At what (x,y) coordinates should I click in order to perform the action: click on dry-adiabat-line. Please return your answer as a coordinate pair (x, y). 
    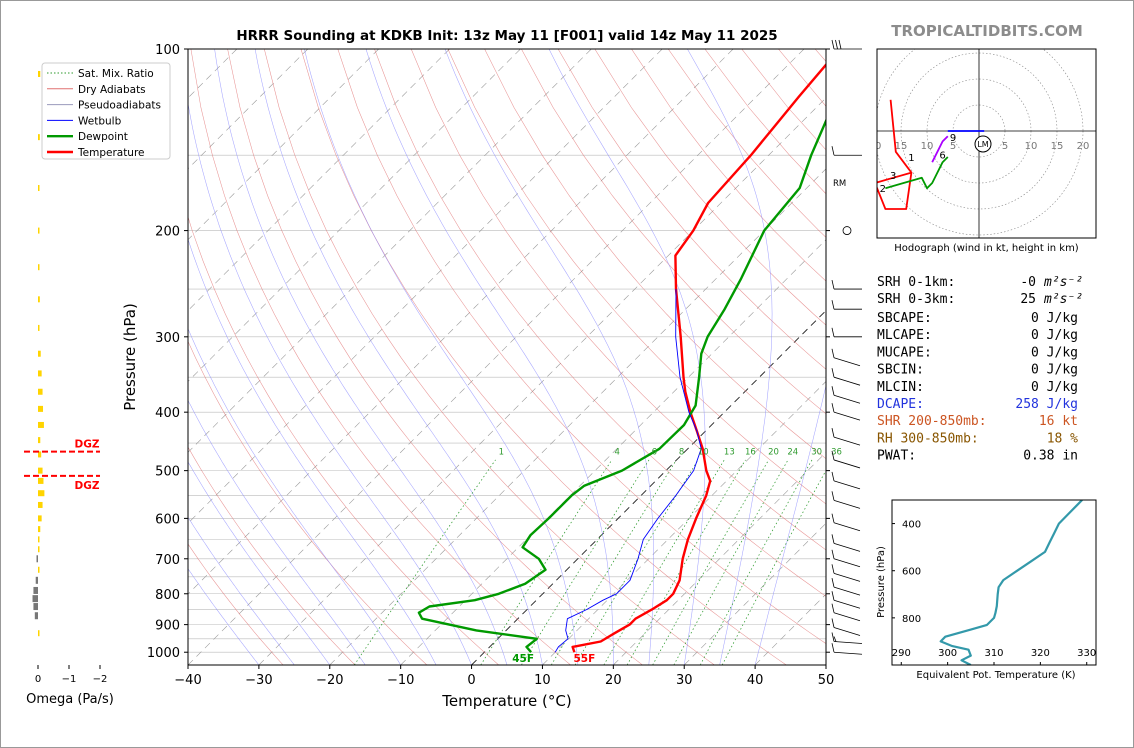
    Looking at the image, I should click on (673, 232).